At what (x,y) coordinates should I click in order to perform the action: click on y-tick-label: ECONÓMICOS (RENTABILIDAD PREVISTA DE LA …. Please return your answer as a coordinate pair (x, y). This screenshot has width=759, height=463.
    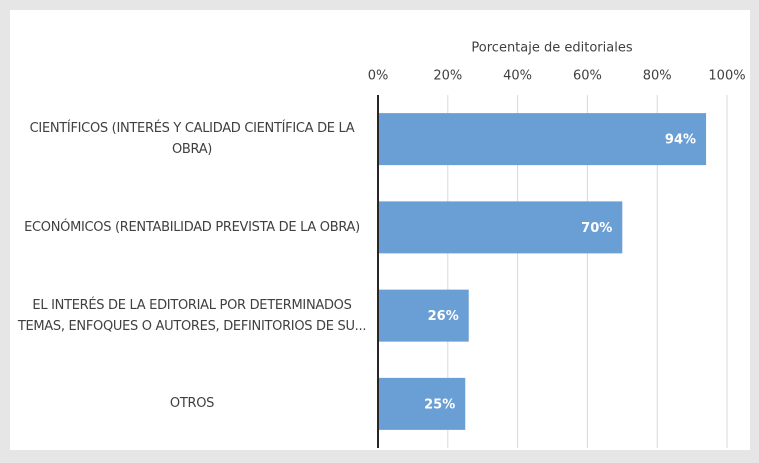
    Looking at the image, I should click on (192, 227).